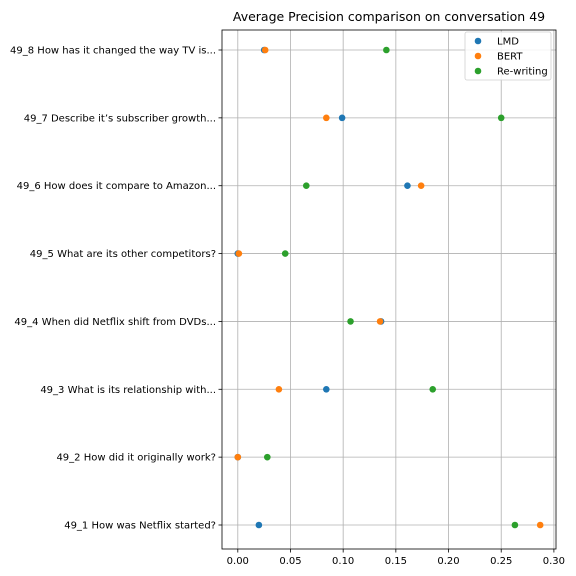 The image size is (576, 576). I want to click on y-tick-label: 49_5 What are its other competitors?, so click(123, 254).